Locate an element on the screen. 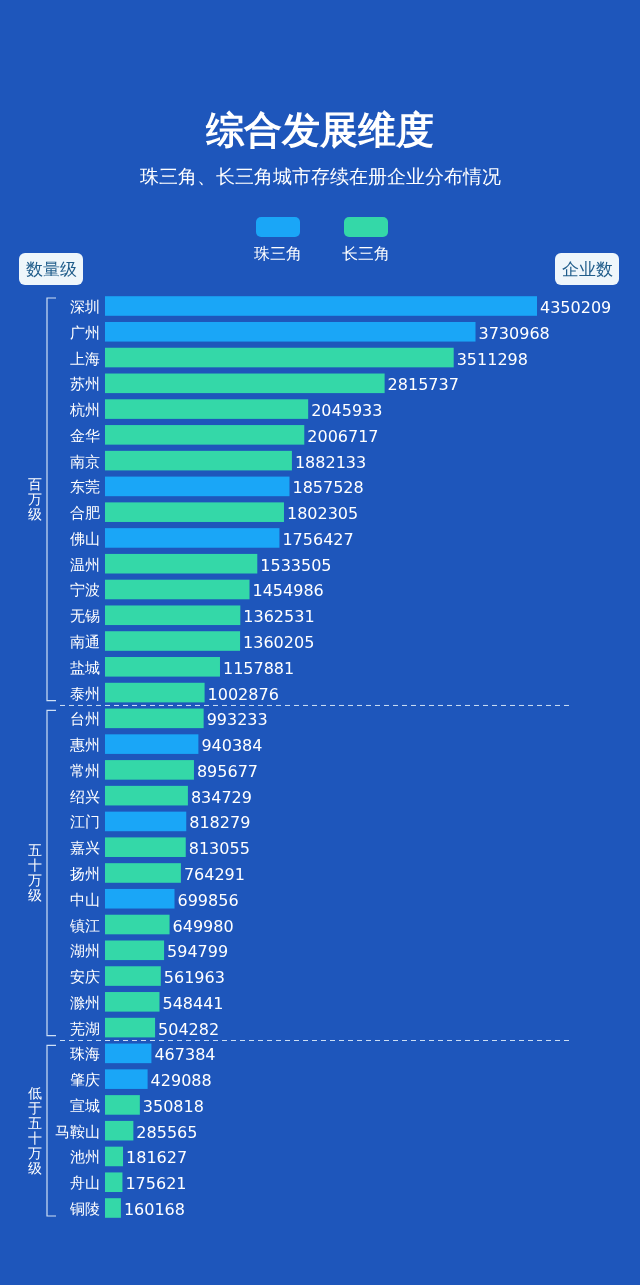 The height and width of the screenshot is (1285, 640). data-label: 4350209 is located at coordinates (576, 307).